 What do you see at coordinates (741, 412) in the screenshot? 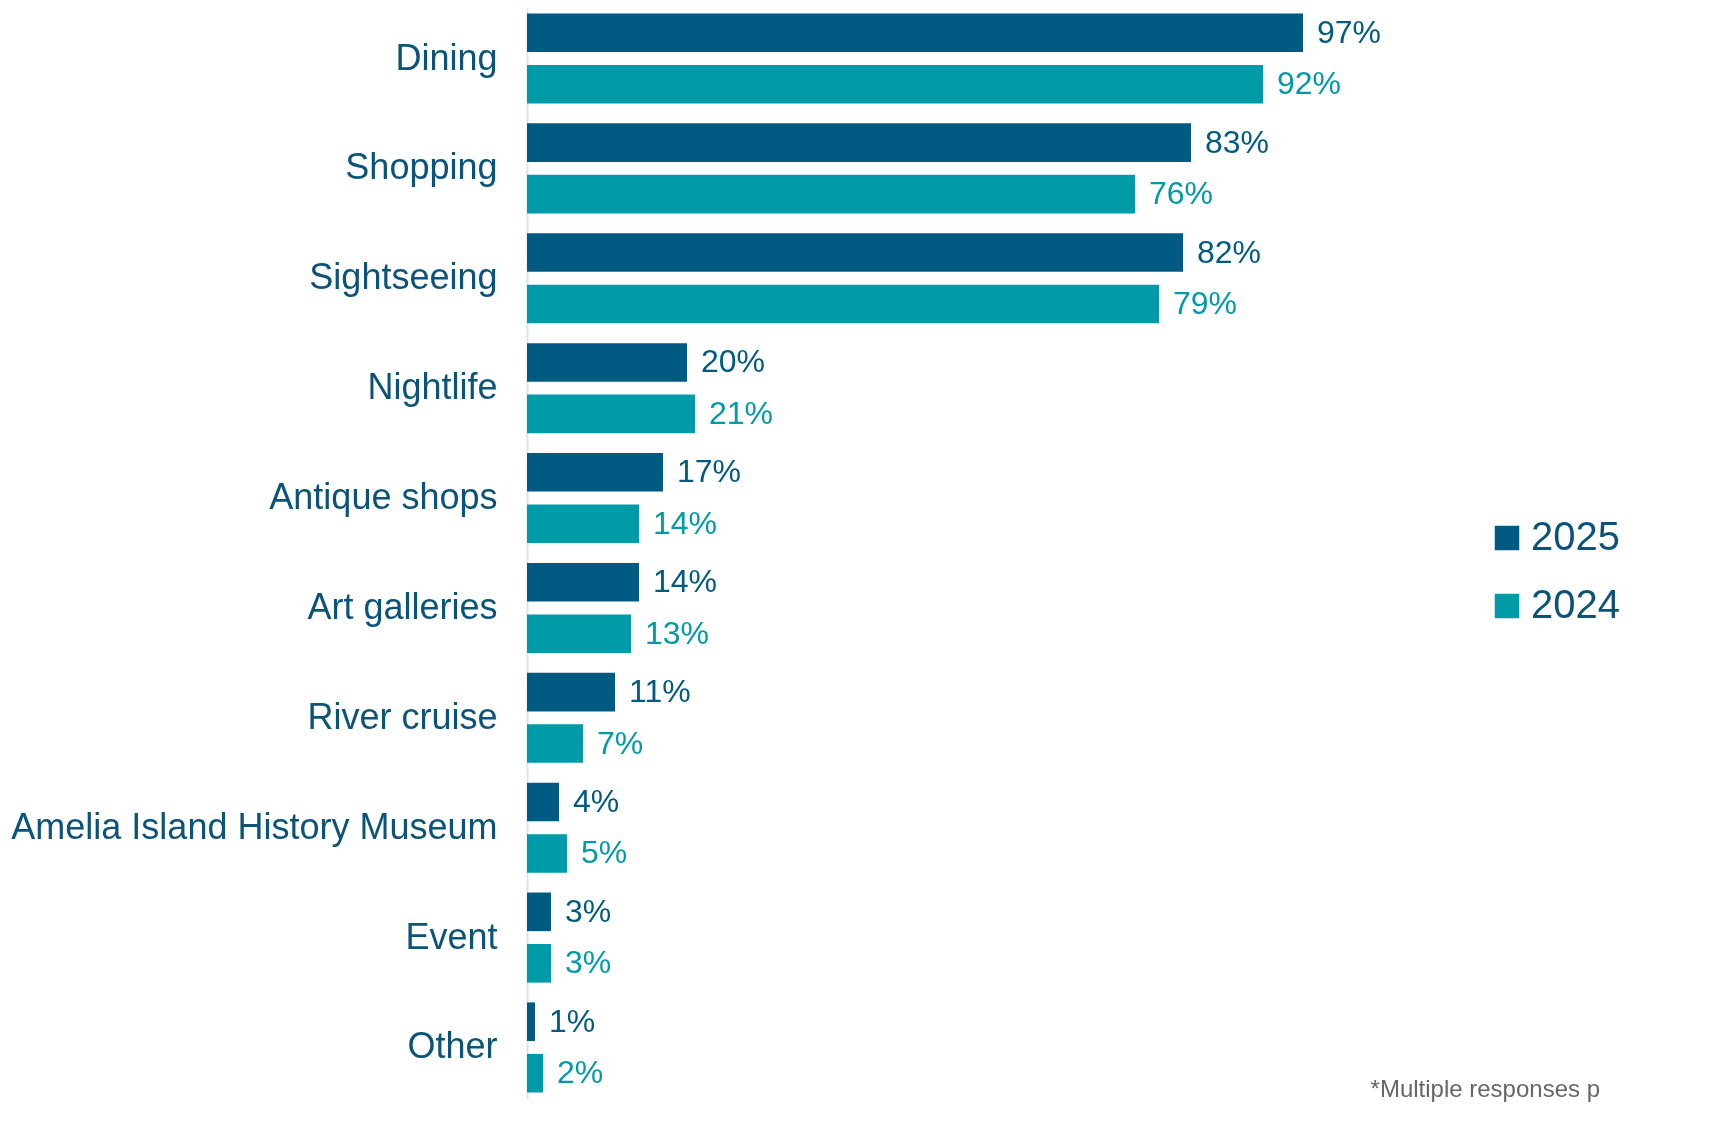
I see `data-label: 21%` at bounding box center [741, 412].